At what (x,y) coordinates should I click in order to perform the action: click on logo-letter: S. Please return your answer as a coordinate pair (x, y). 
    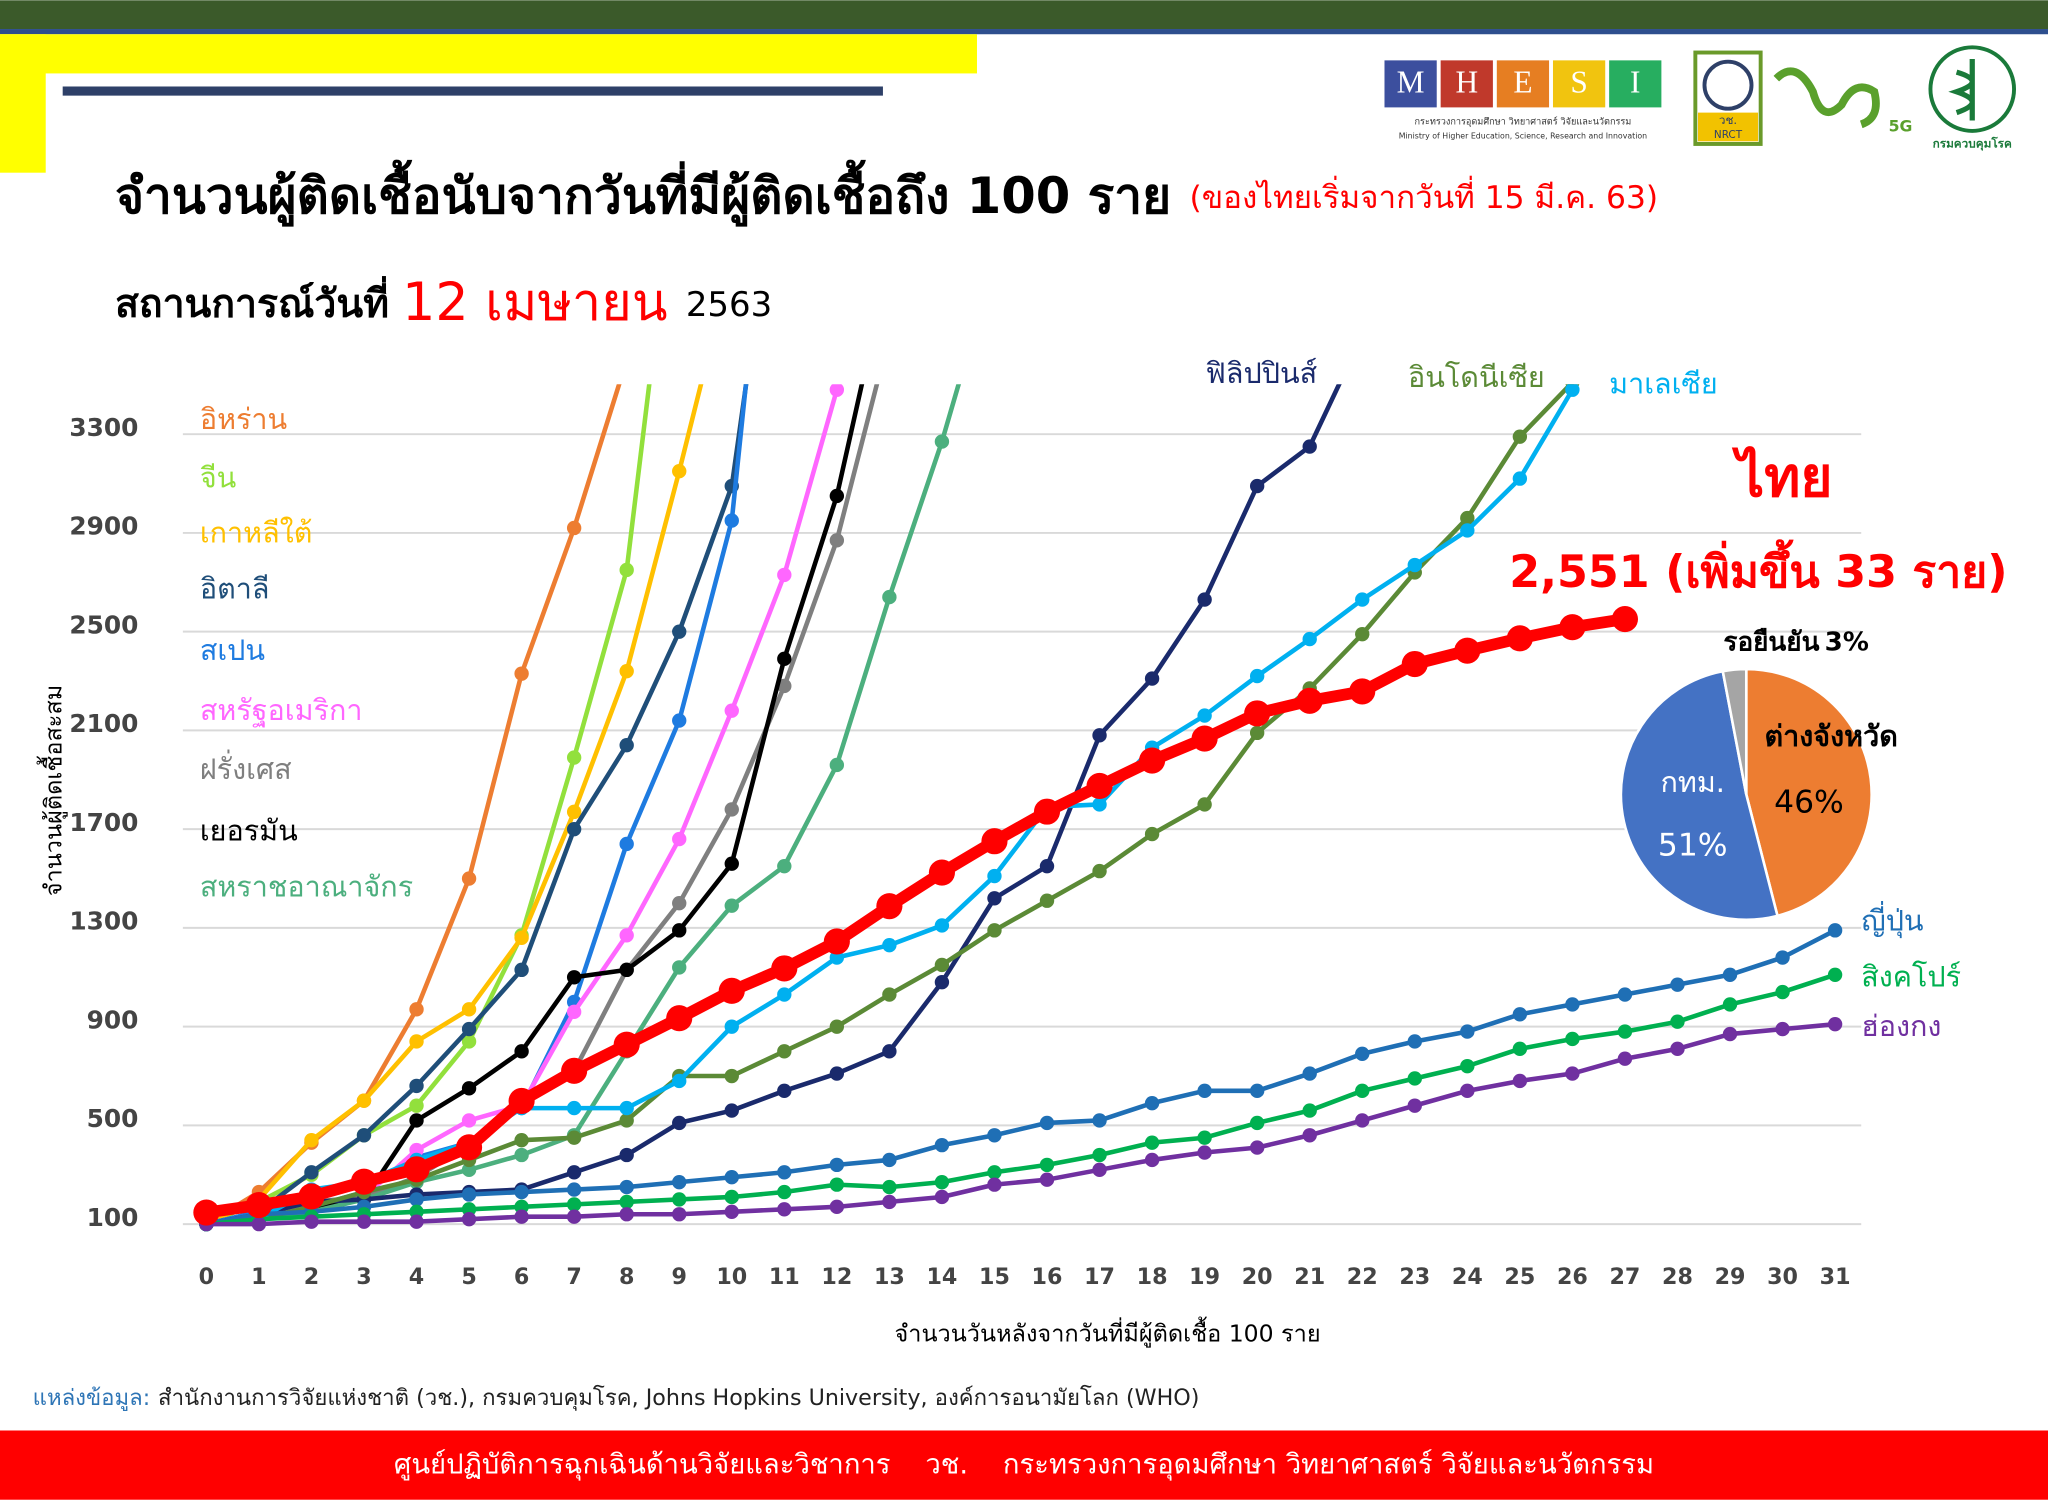
    Looking at the image, I should click on (1578, 81).